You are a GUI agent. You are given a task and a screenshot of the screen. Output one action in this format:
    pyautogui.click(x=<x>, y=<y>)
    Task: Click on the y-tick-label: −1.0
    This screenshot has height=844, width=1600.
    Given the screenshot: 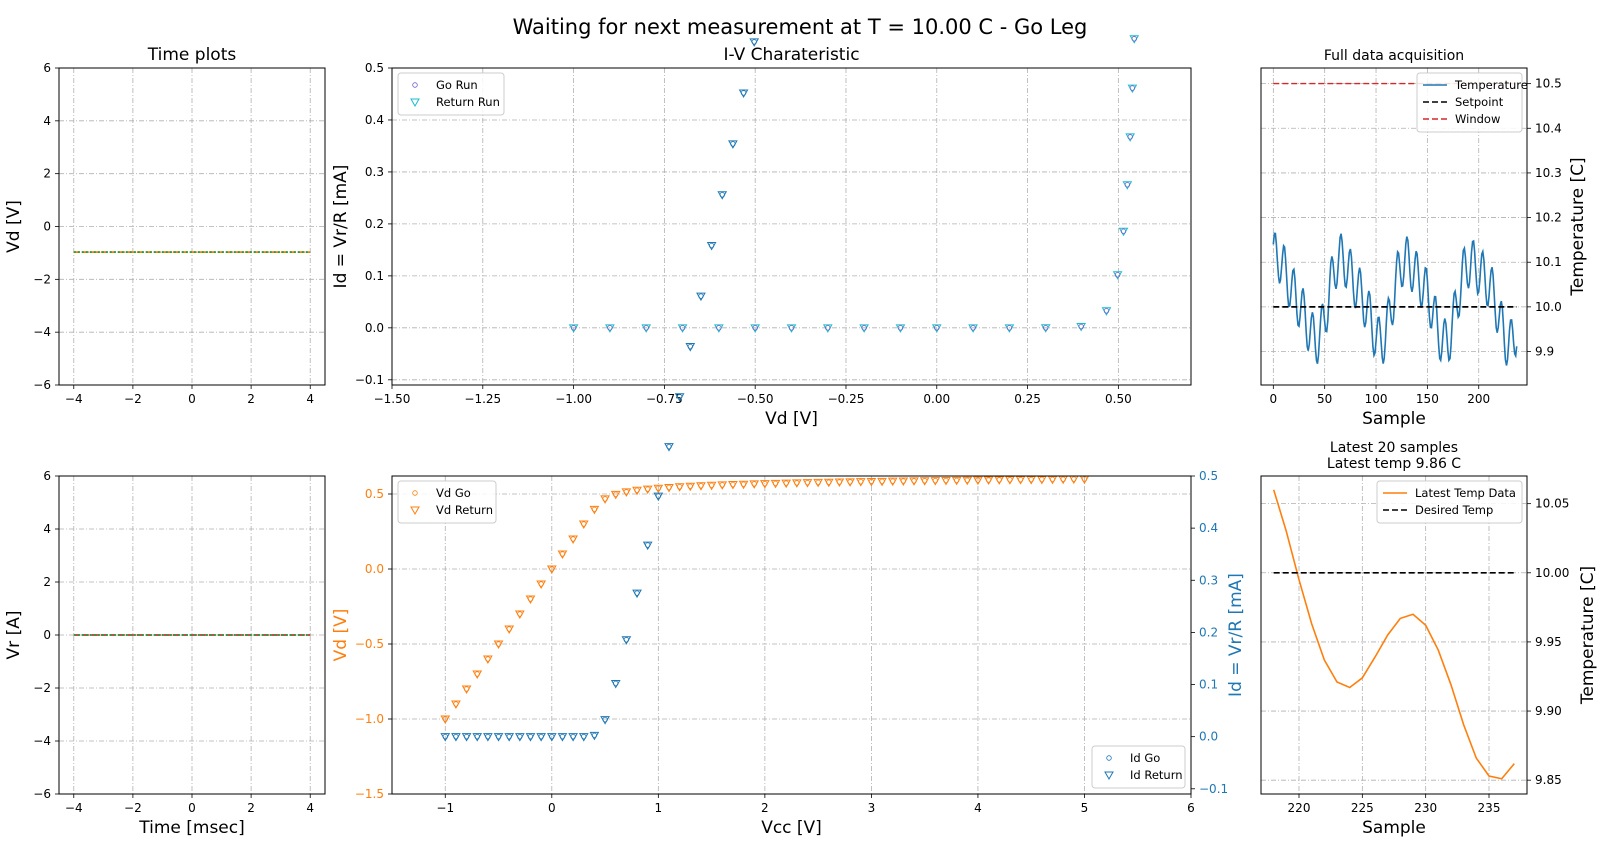 What is the action you would take?
    pyautogui.click(x=369, y=719)
    